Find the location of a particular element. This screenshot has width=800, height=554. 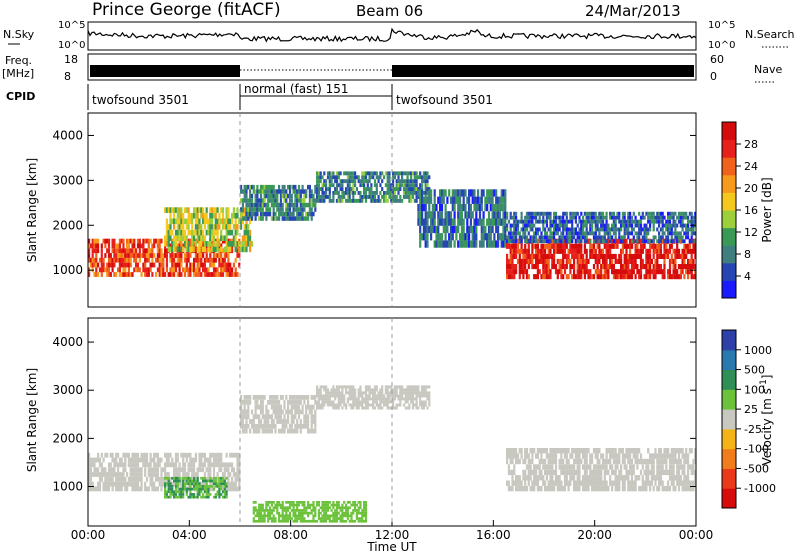

nave-label: Nave is located at coordinates (768, 69).